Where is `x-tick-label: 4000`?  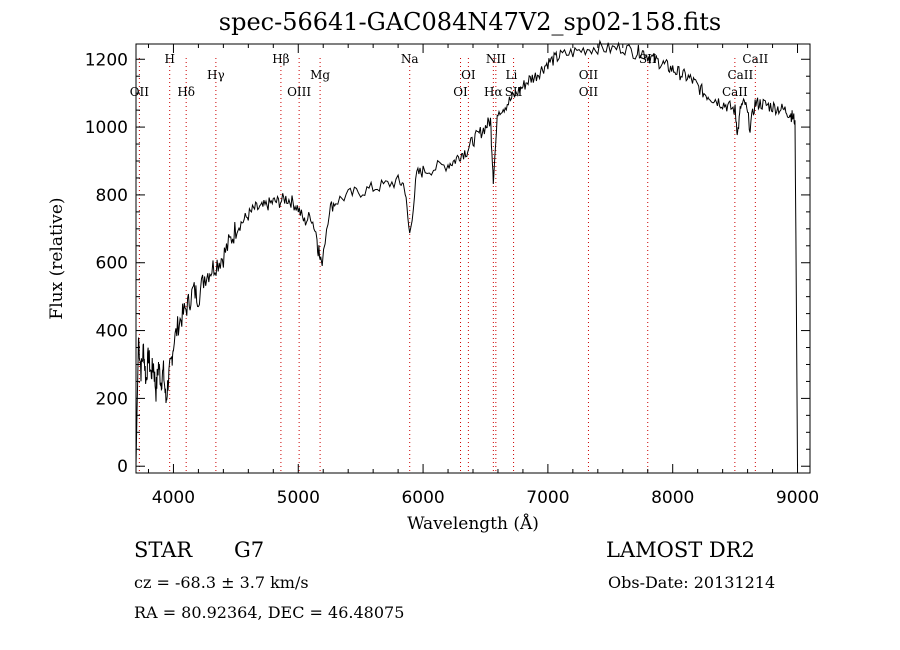
x-tick-label: 4000 is located at coordinates (173, 498).